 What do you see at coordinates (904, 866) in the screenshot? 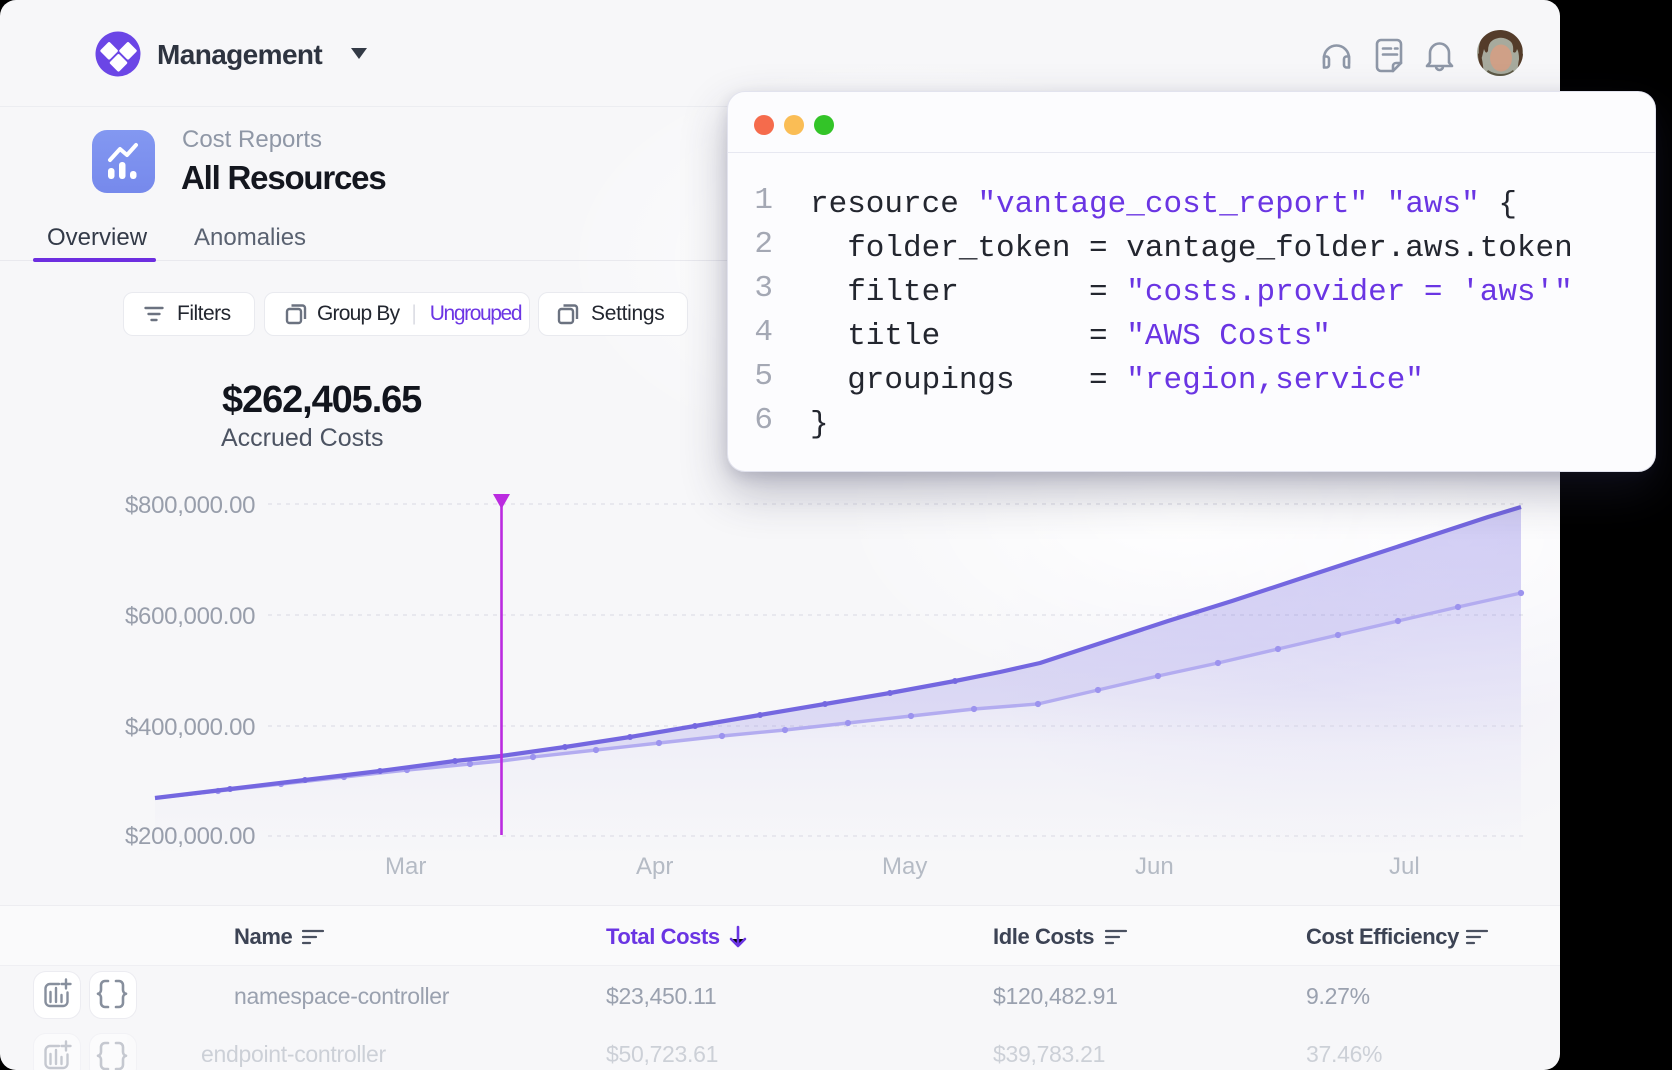
I see `svg-text: May` at bounding box center [904, 866].